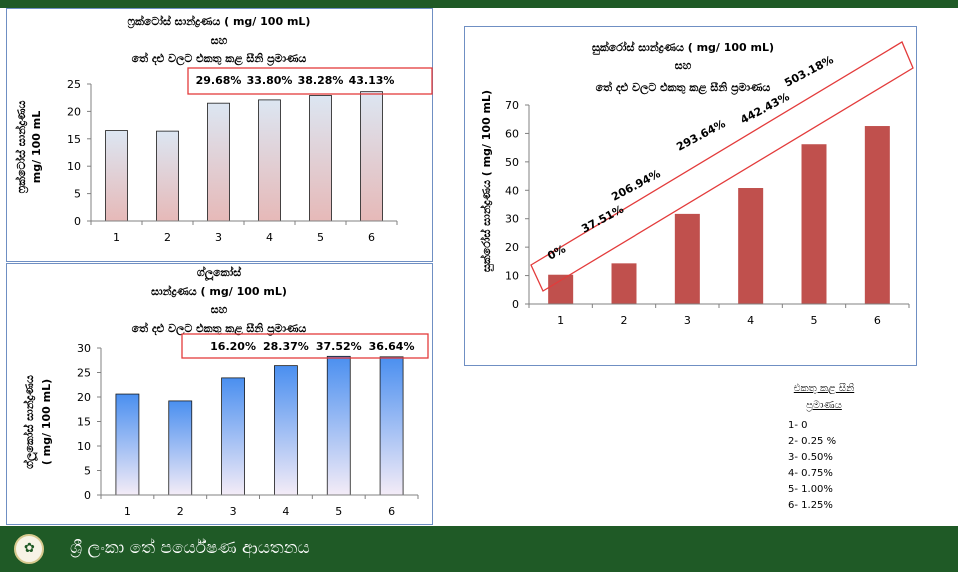 Image resolution: width=958 pixels, height=572 pixels. What do you see at coordinates (810, 457) in the screenshot?
I see `legend-item: 3- 0.50%` at bounding box center [810, 457].